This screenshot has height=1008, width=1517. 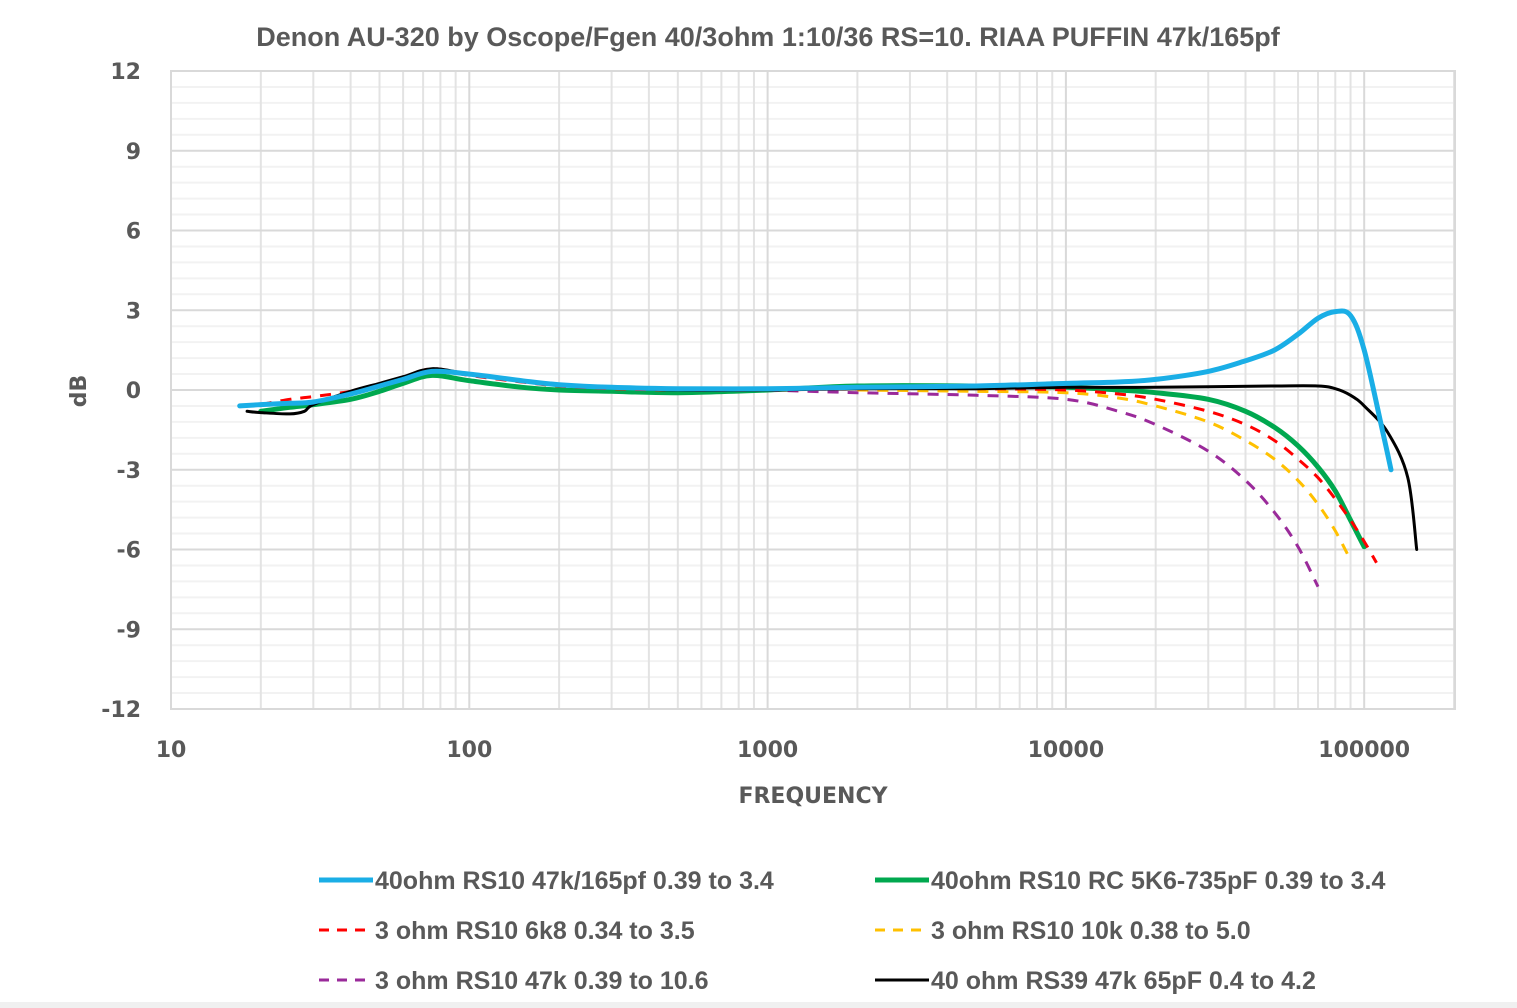 What do you see at coordinates (574, 881) in the screenshot?
I see `legend-label: 40ohm RS10 47k/165pf 0.39 to 3.4` at bounding box center [574, 881].